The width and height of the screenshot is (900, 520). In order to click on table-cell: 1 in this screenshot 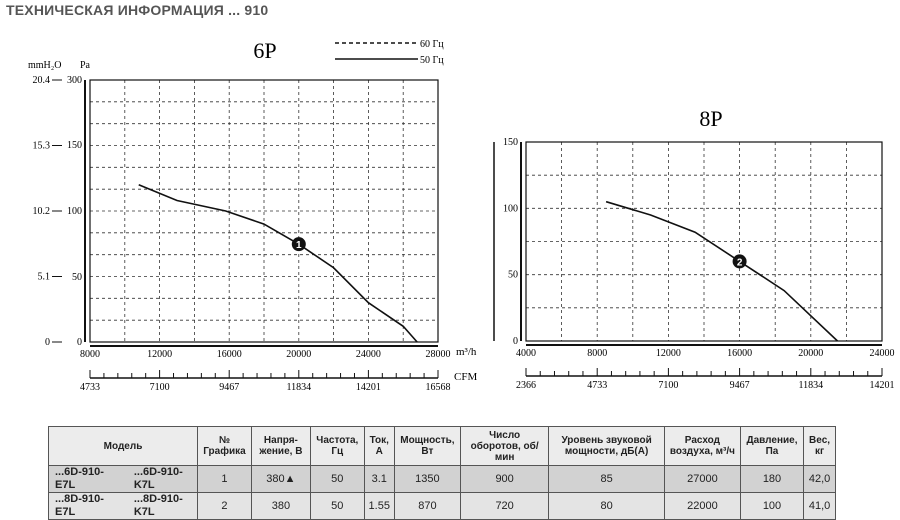, I will do `click(224, 479)`.